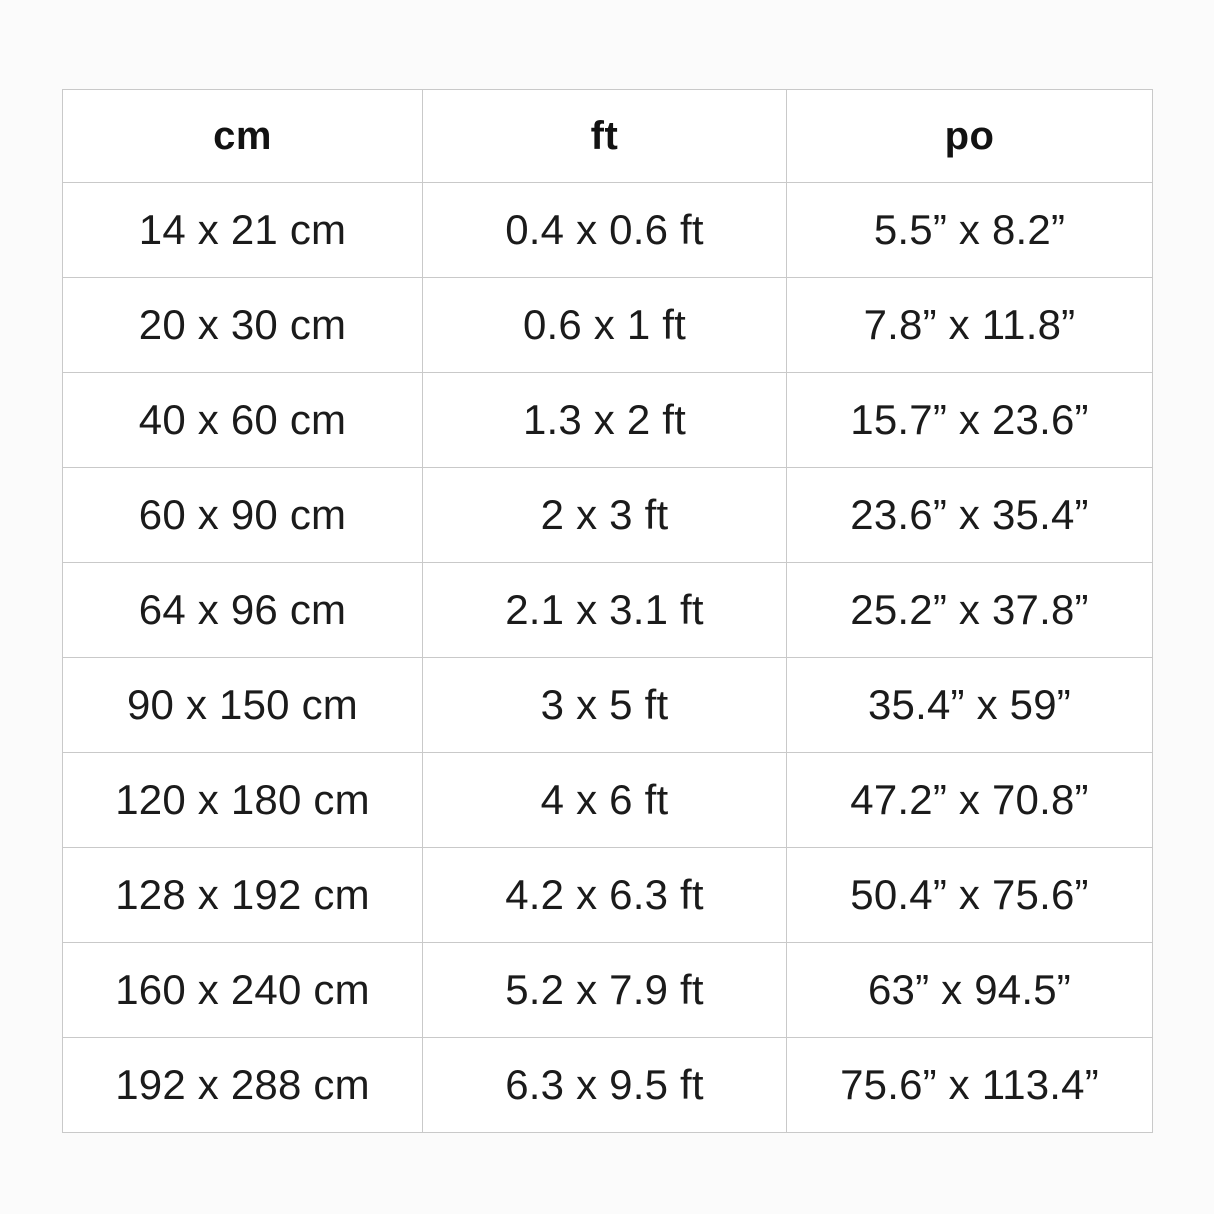  I want to click on table-row: 160 x 240 cm 5.2 x 7.9 ft 63” x 94.5”, so click(607, 990).